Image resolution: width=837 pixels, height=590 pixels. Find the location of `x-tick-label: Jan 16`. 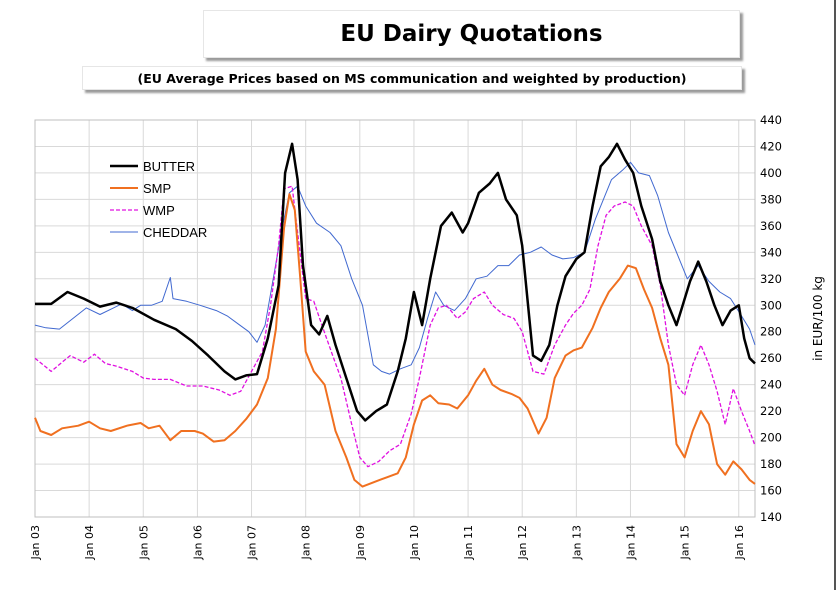

x-tick-label: Jan 16 is located at coordinates (739, 542).